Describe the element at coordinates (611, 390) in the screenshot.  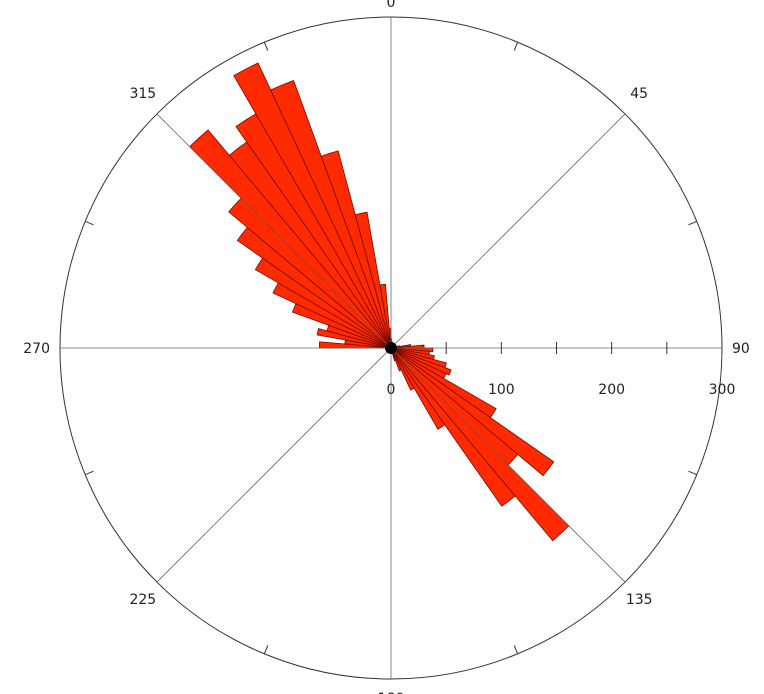
I see `radial-label-200: 200` at that location.